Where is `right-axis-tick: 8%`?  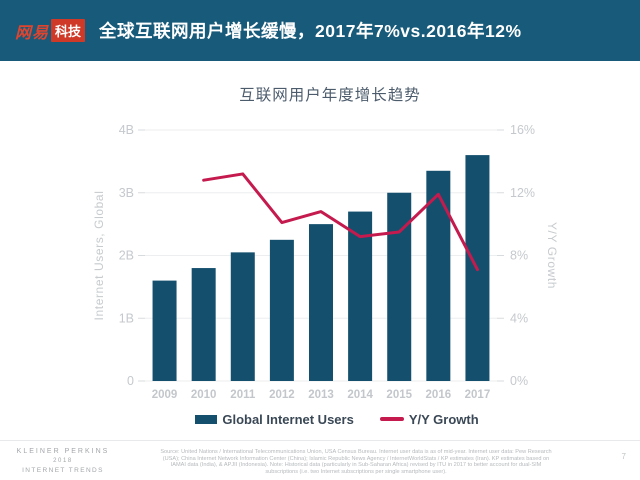
right-axis-tick: 8% is located at coordinates (519, 256).